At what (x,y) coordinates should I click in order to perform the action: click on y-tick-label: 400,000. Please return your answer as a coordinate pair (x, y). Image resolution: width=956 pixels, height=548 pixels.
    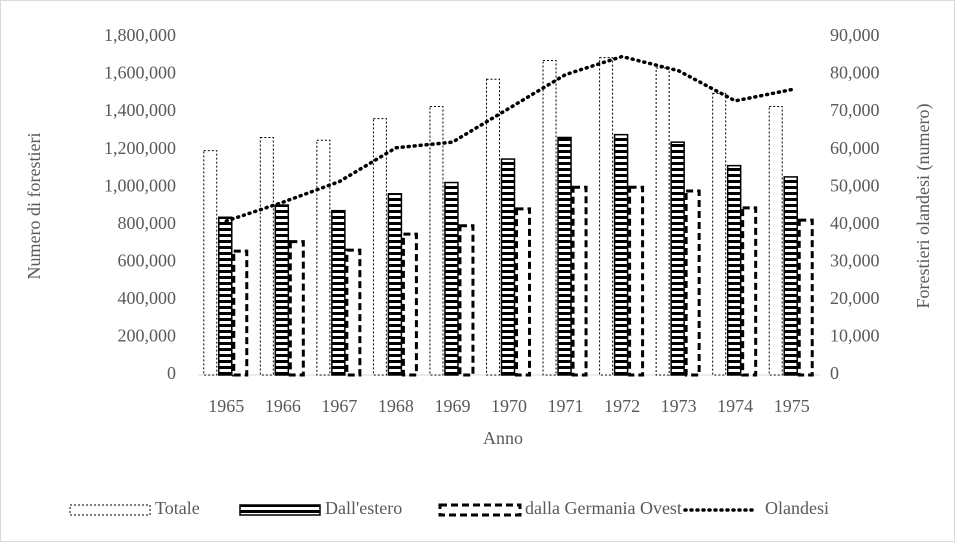
    Looking at the image, I should click on (147, 298).